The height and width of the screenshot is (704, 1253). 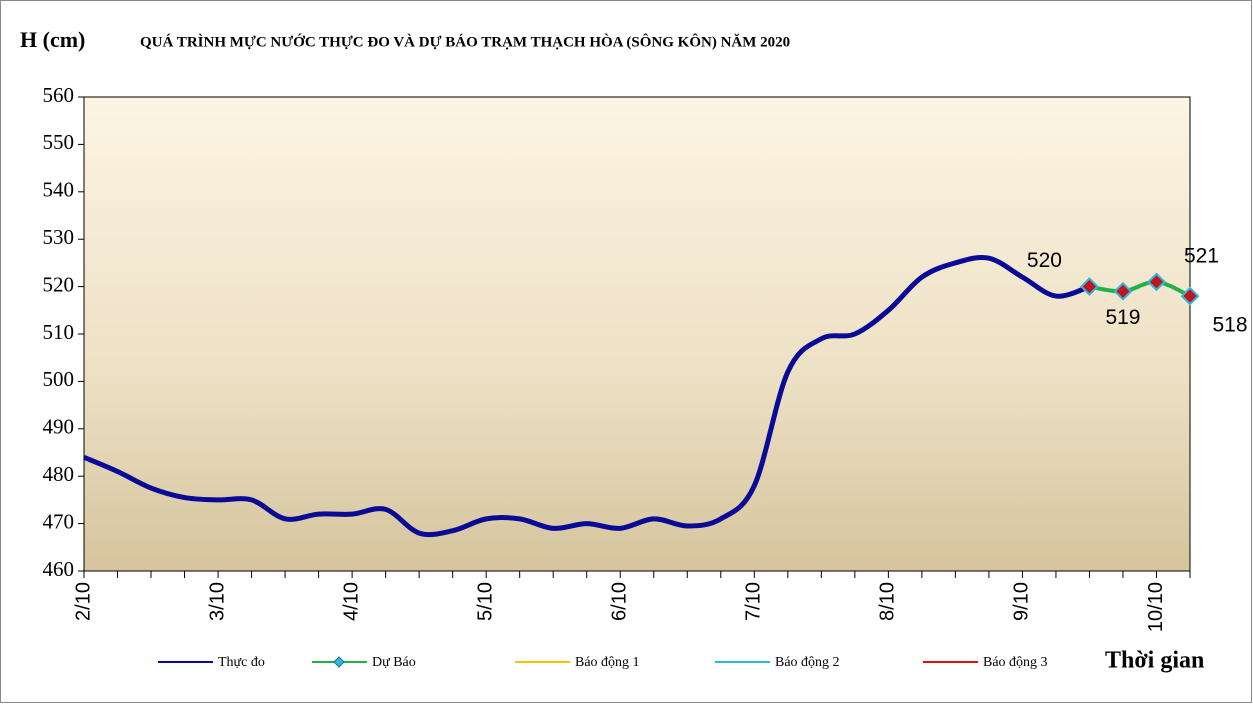 What do you see at coordinates (59, 95) in the screenshot?
I see `y-tick-label: 560` at bounding box center [59, 95].